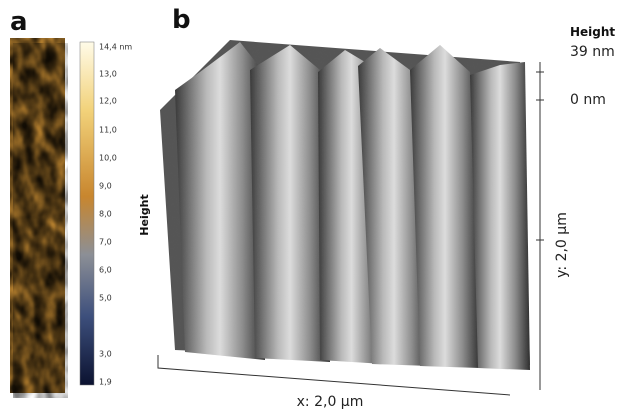 This screenshot has width=624, height=416. Describe the element at coordinates (592, 32) in the screenshot. I see `height-title: Height` at that location.